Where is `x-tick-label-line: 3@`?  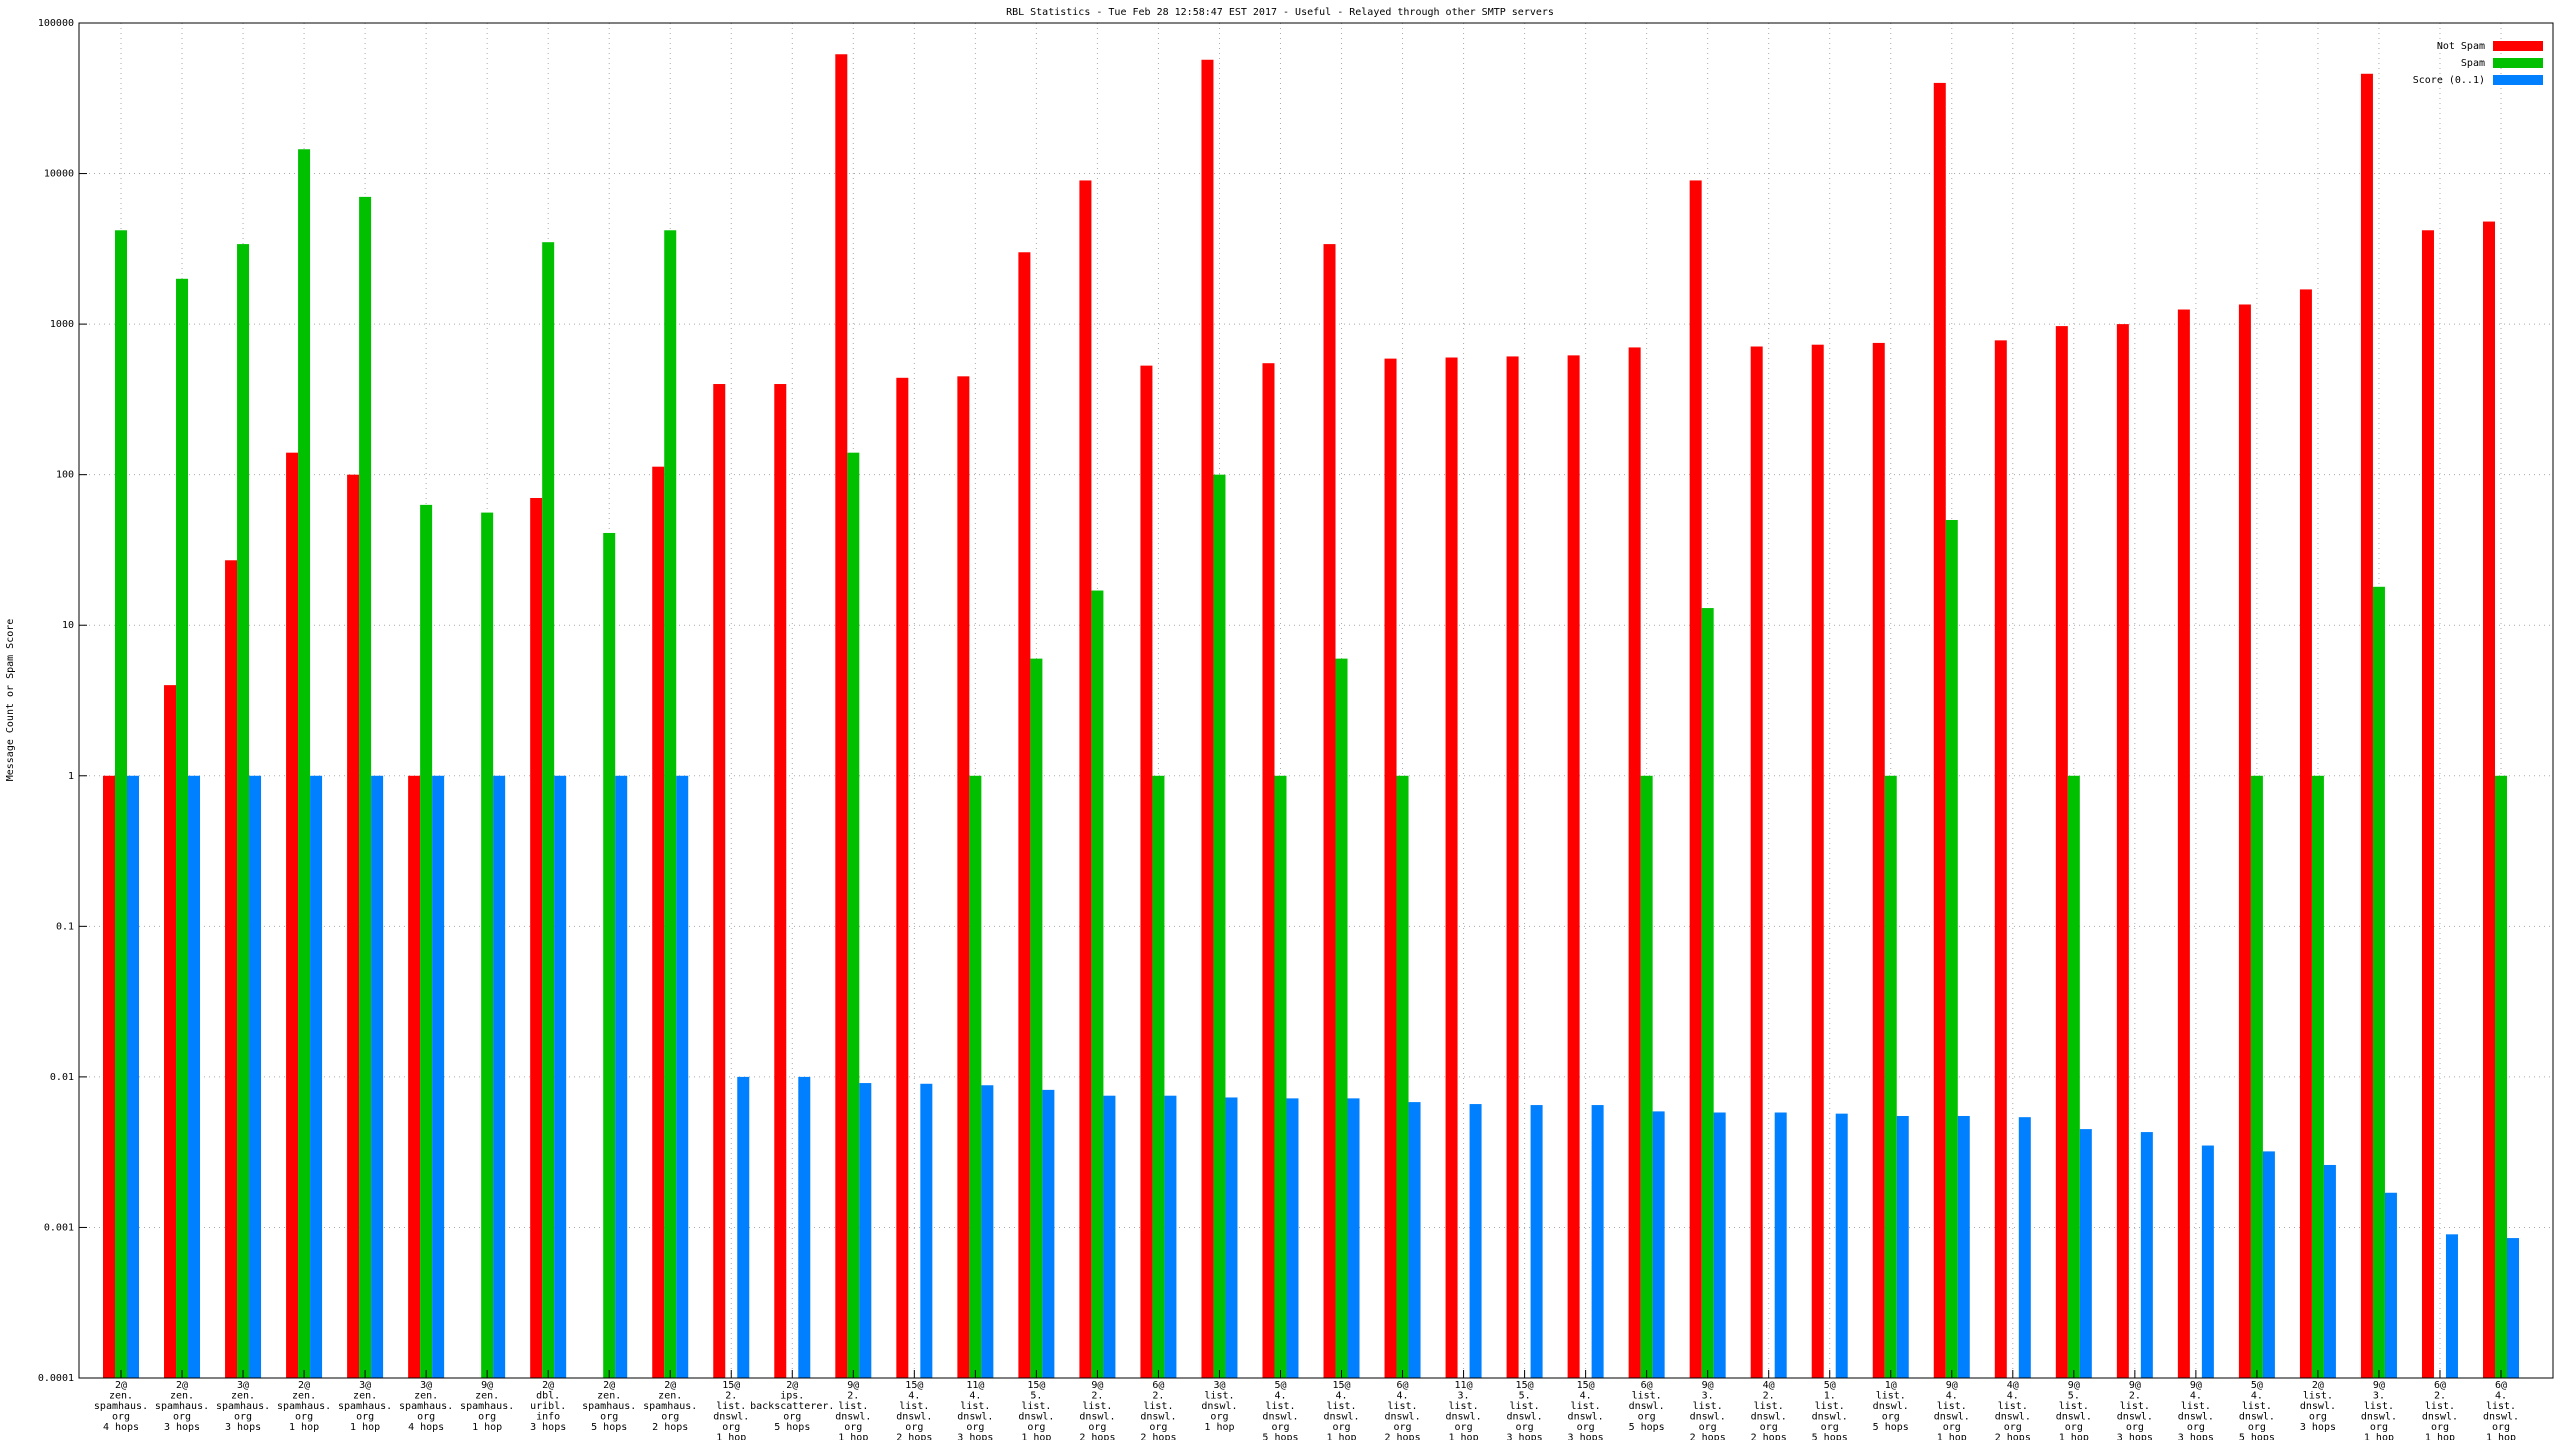
x-tick-label-line: 3@ is located at coordinates (426, 1385).